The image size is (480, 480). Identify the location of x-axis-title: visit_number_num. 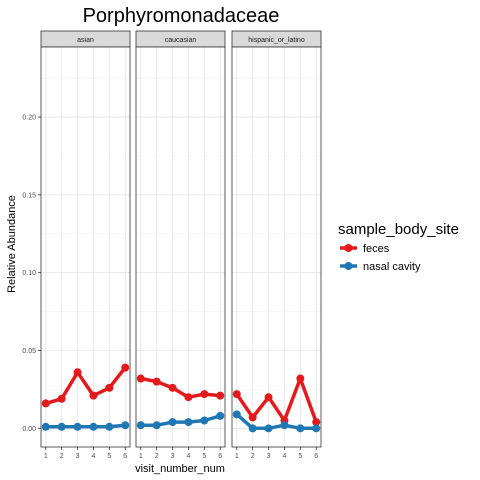
(180, 469).